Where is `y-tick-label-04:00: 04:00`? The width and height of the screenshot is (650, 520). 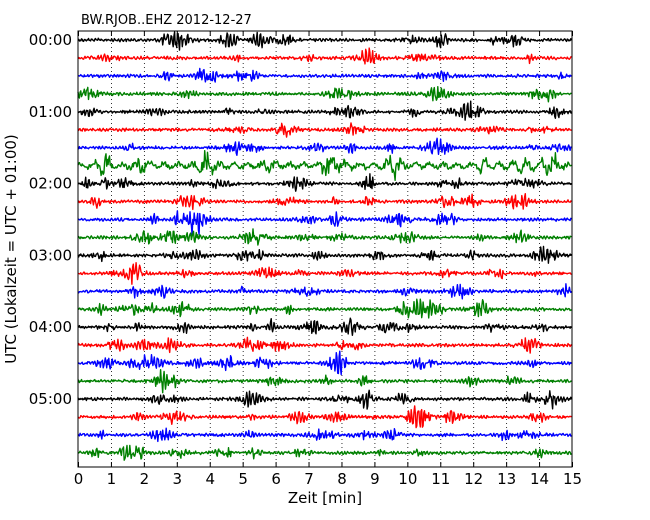 y-tick-label-04:00: 04:00 is located at coordinates (50, 327).